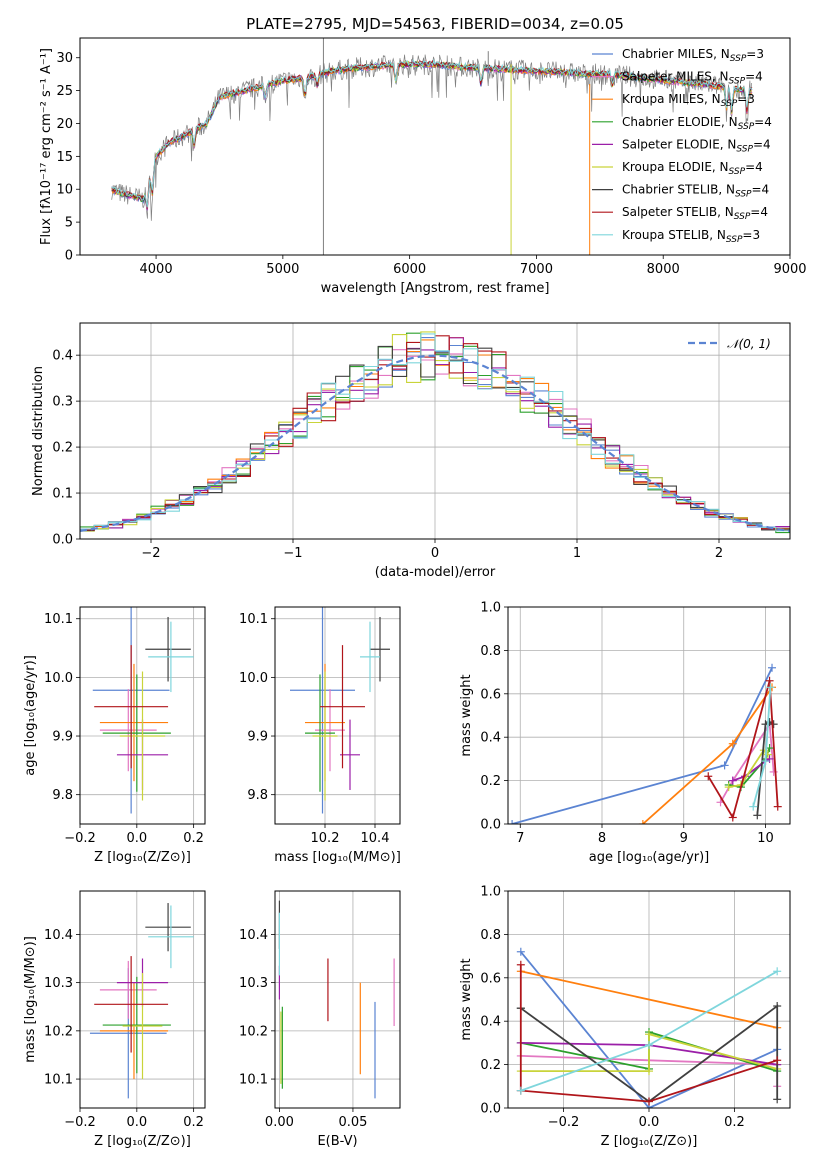  I want to click on spectrum-x-axis-label: wavelength [Angstrom, rest frame], so click(435, 288).